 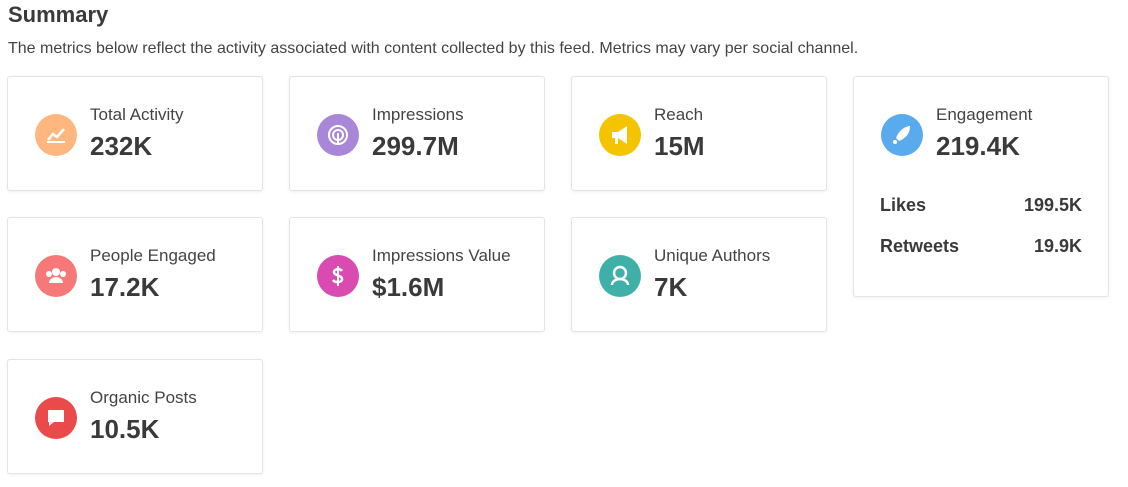 I want to click on metric-value: 232K, so click(x=121, y=146).